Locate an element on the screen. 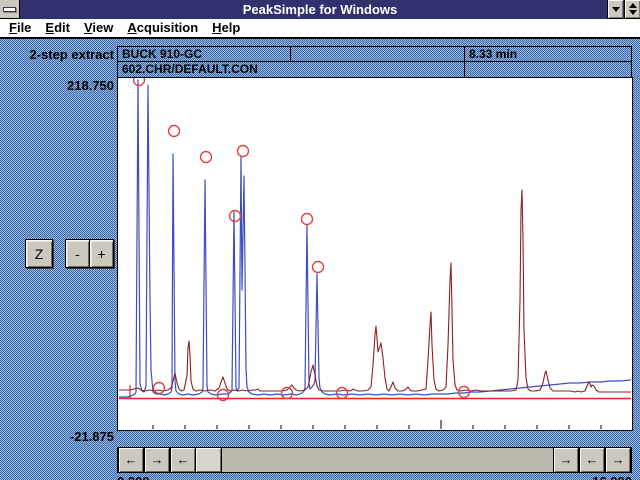  empty-file-cell is located at coordinates (548, 69).